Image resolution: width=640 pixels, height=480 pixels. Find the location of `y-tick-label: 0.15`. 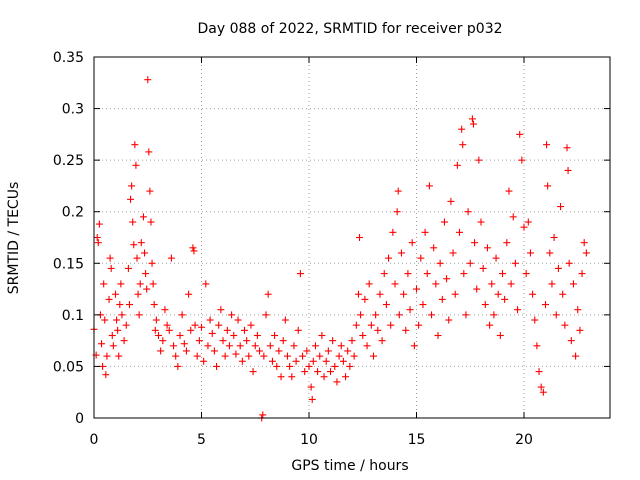

y-tick-label: 0.15 is located at coordinates (68, 264).